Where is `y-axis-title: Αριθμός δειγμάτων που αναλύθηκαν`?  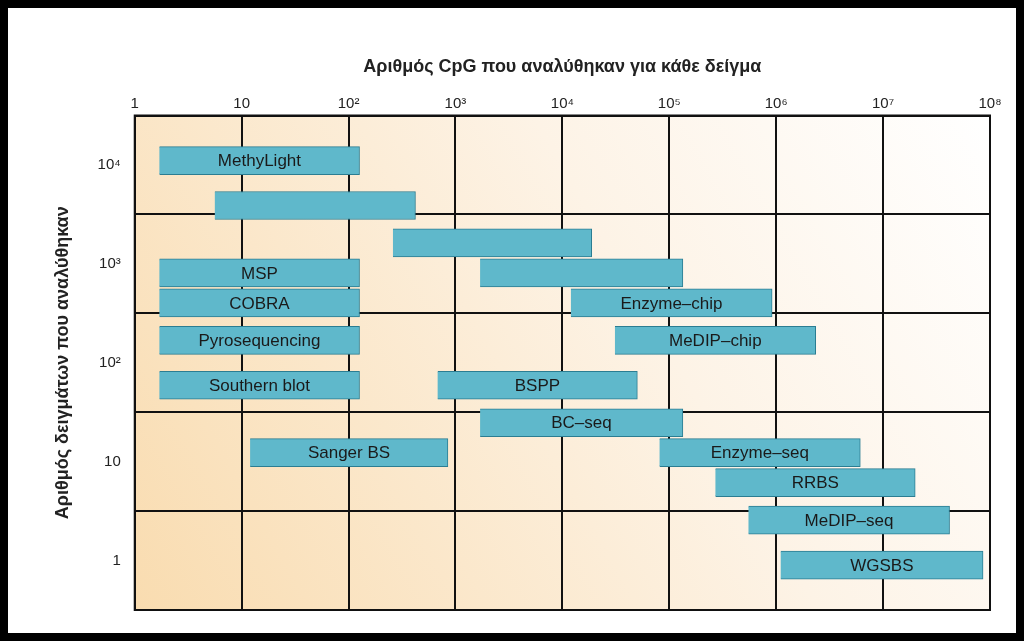
y-axis-title: Αριθμός δειγμάτων που αναλύθηκαν is located at coordinates (61, 363).